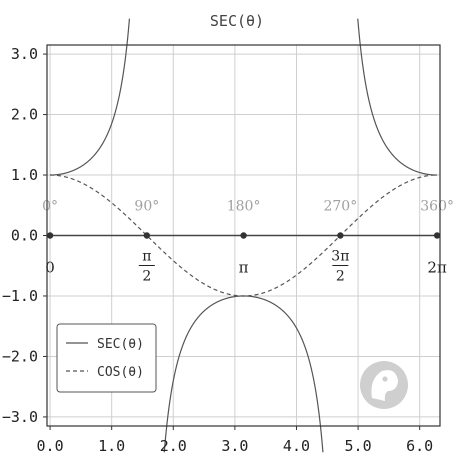 The image size is (474, 474). I want to click on y-tick-label-3: 0.0, so click(24, 236).